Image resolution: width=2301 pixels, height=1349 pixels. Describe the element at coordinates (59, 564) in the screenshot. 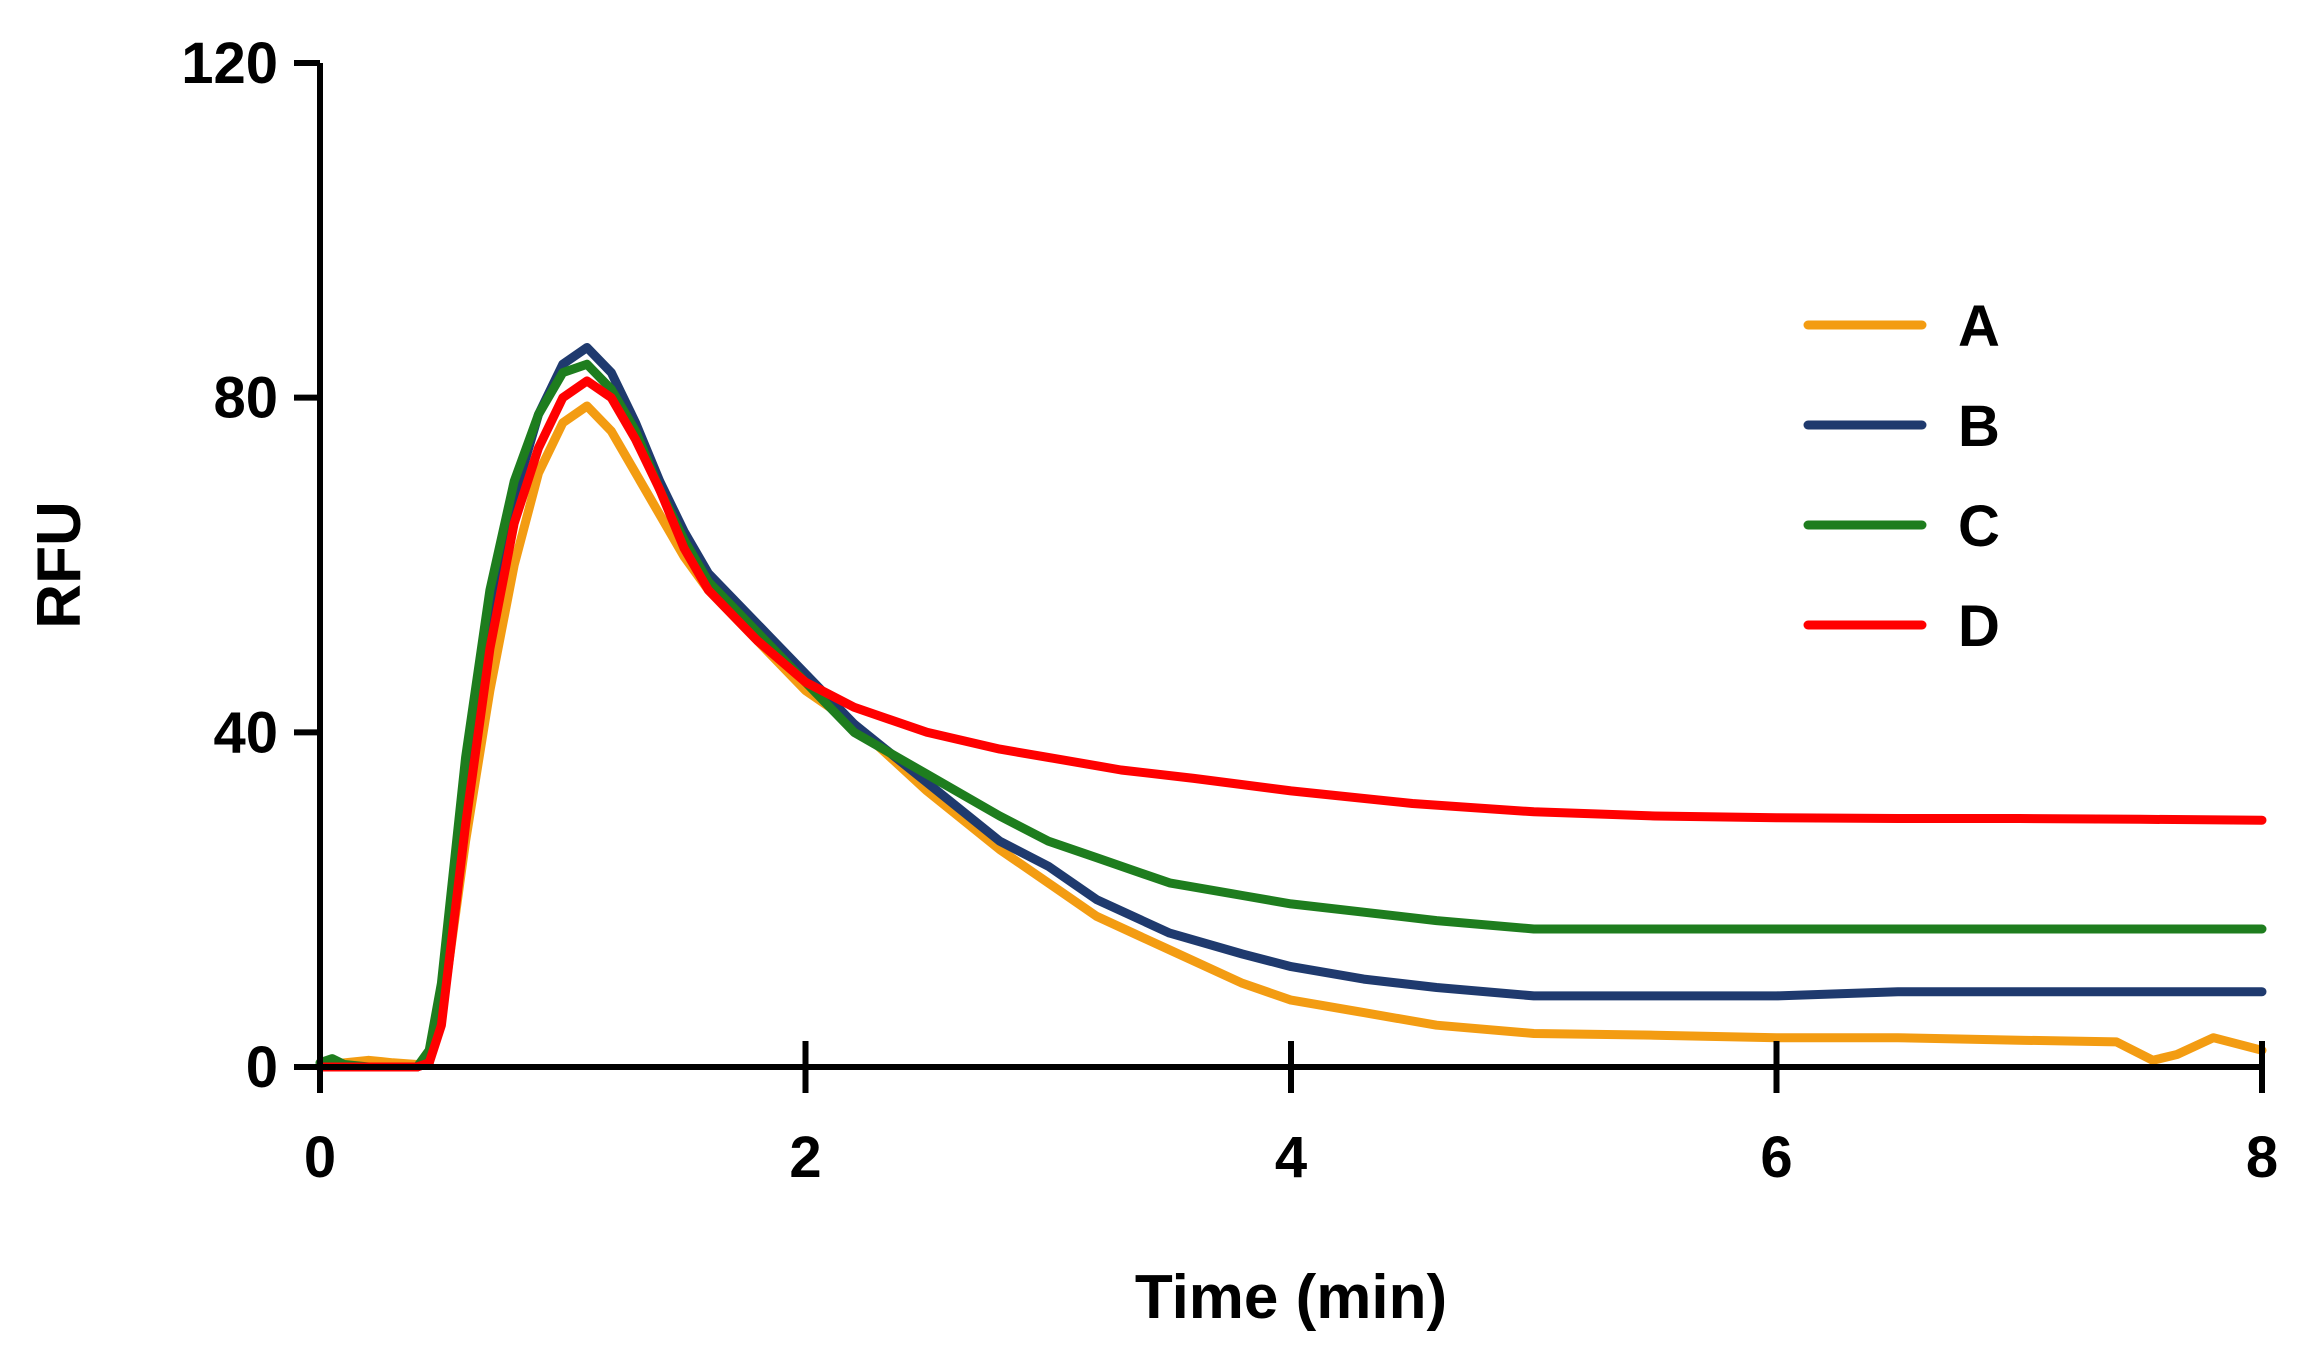

I see `y-axis-title: RFU` at that location.